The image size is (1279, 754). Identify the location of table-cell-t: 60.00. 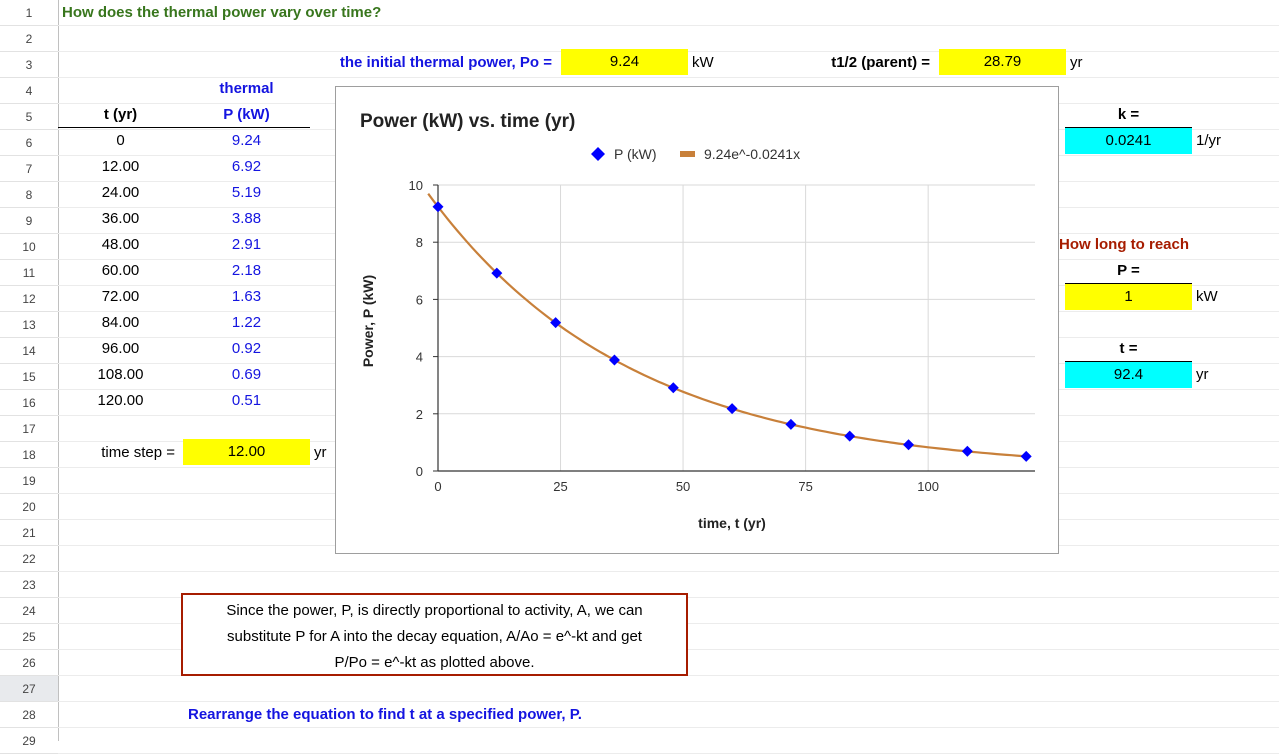
(120, 270).